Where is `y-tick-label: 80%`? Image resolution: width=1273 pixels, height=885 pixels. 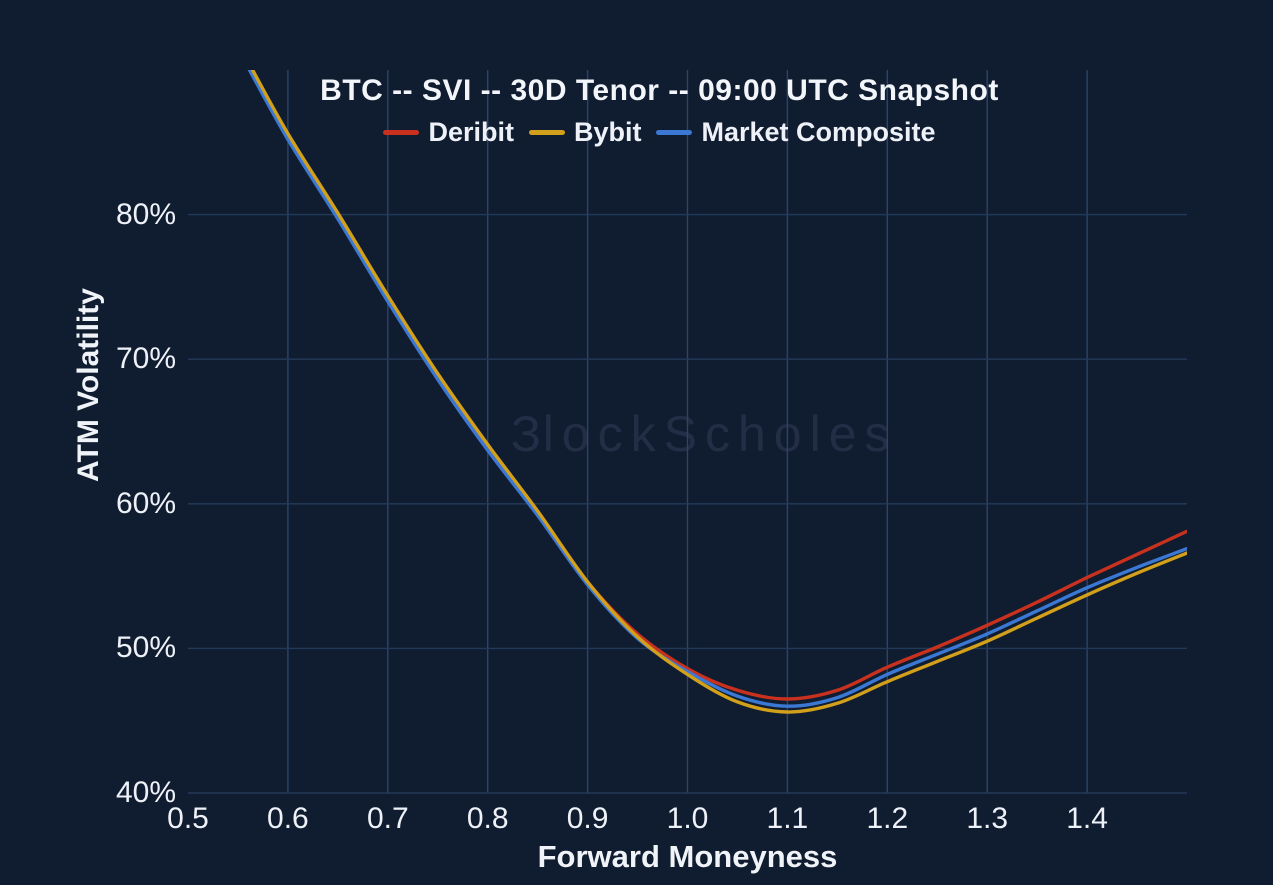
y-tick-label: 80% is located at coordinates (145, 214).